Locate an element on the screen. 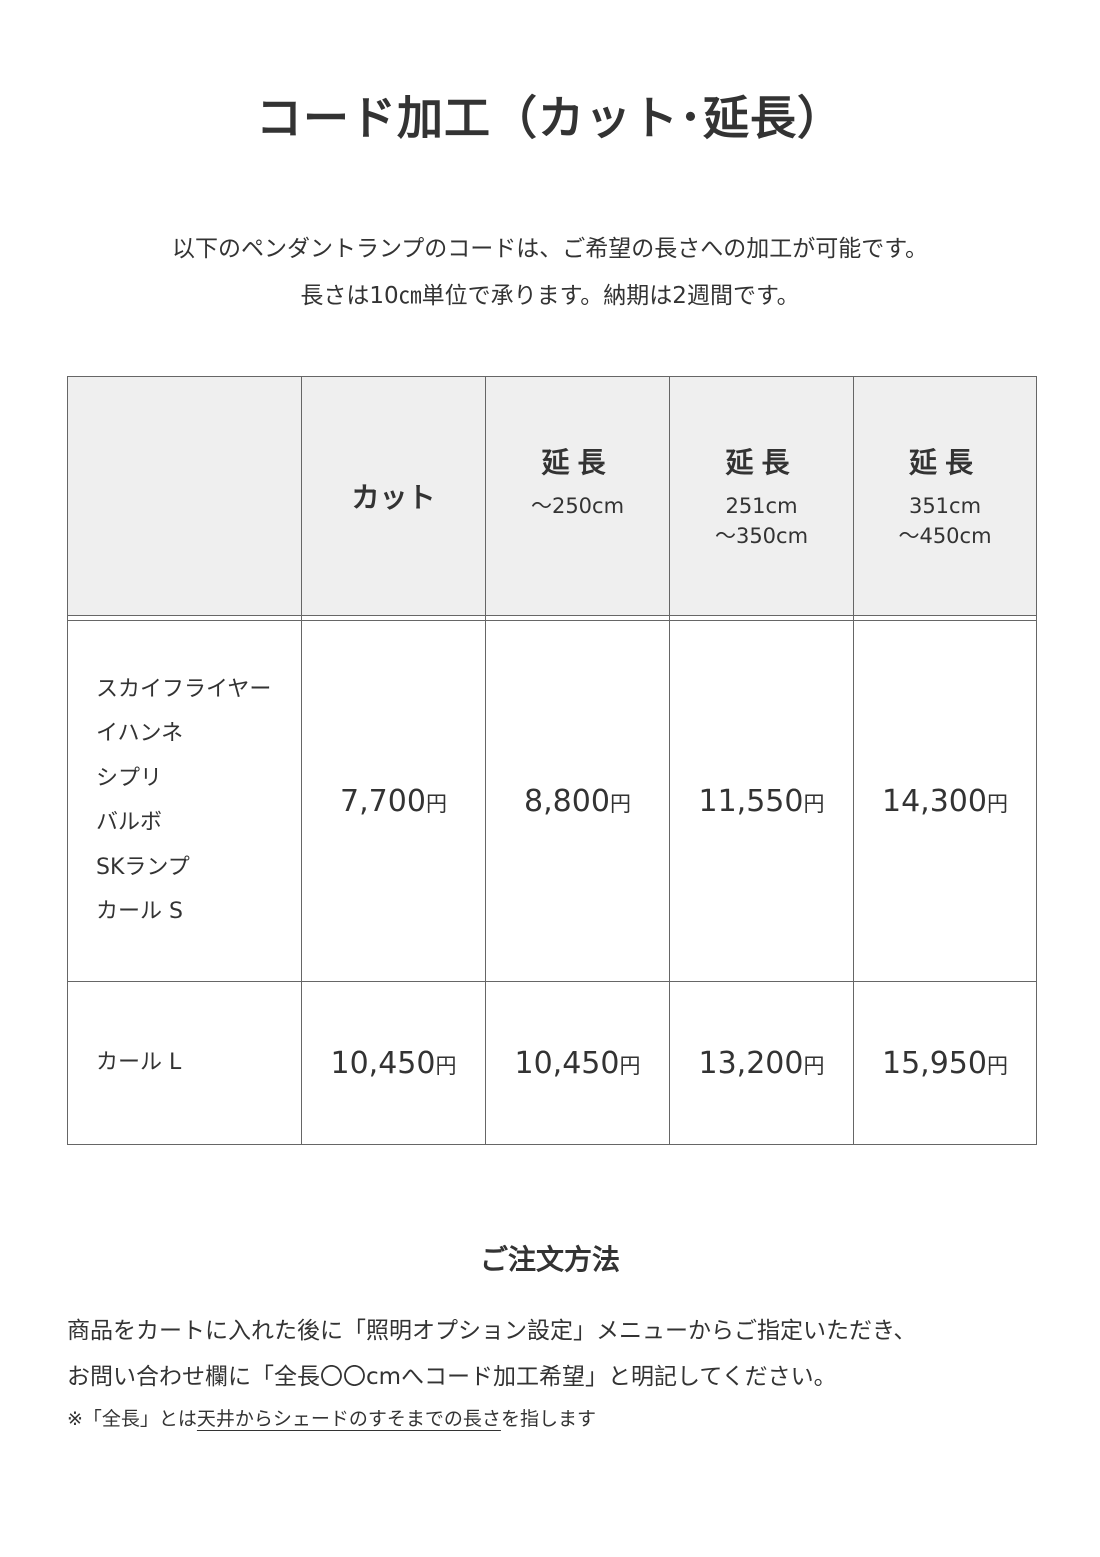  product-list: スカイフライヤー イハンネ シプリ バルボ SKランプ カール S is located at coordinates (184, 801).